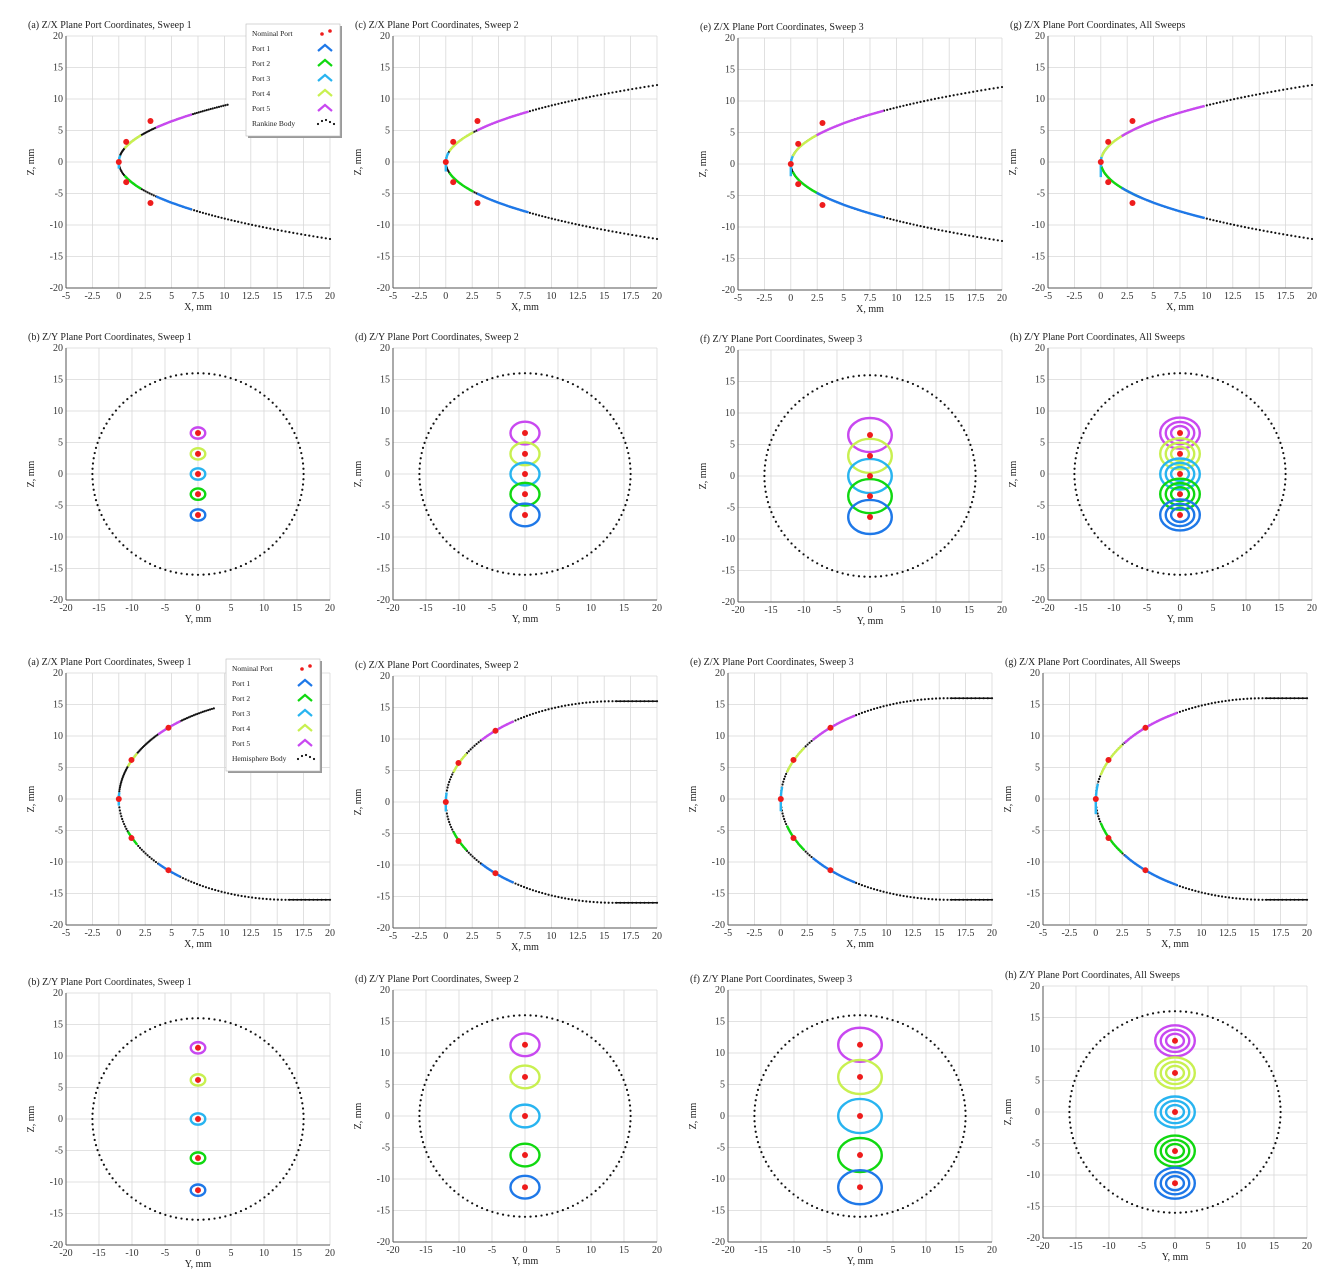 This screenshot has width=1327, height=1277. I want to click on y-tick-label: -15, so click(56, 257).